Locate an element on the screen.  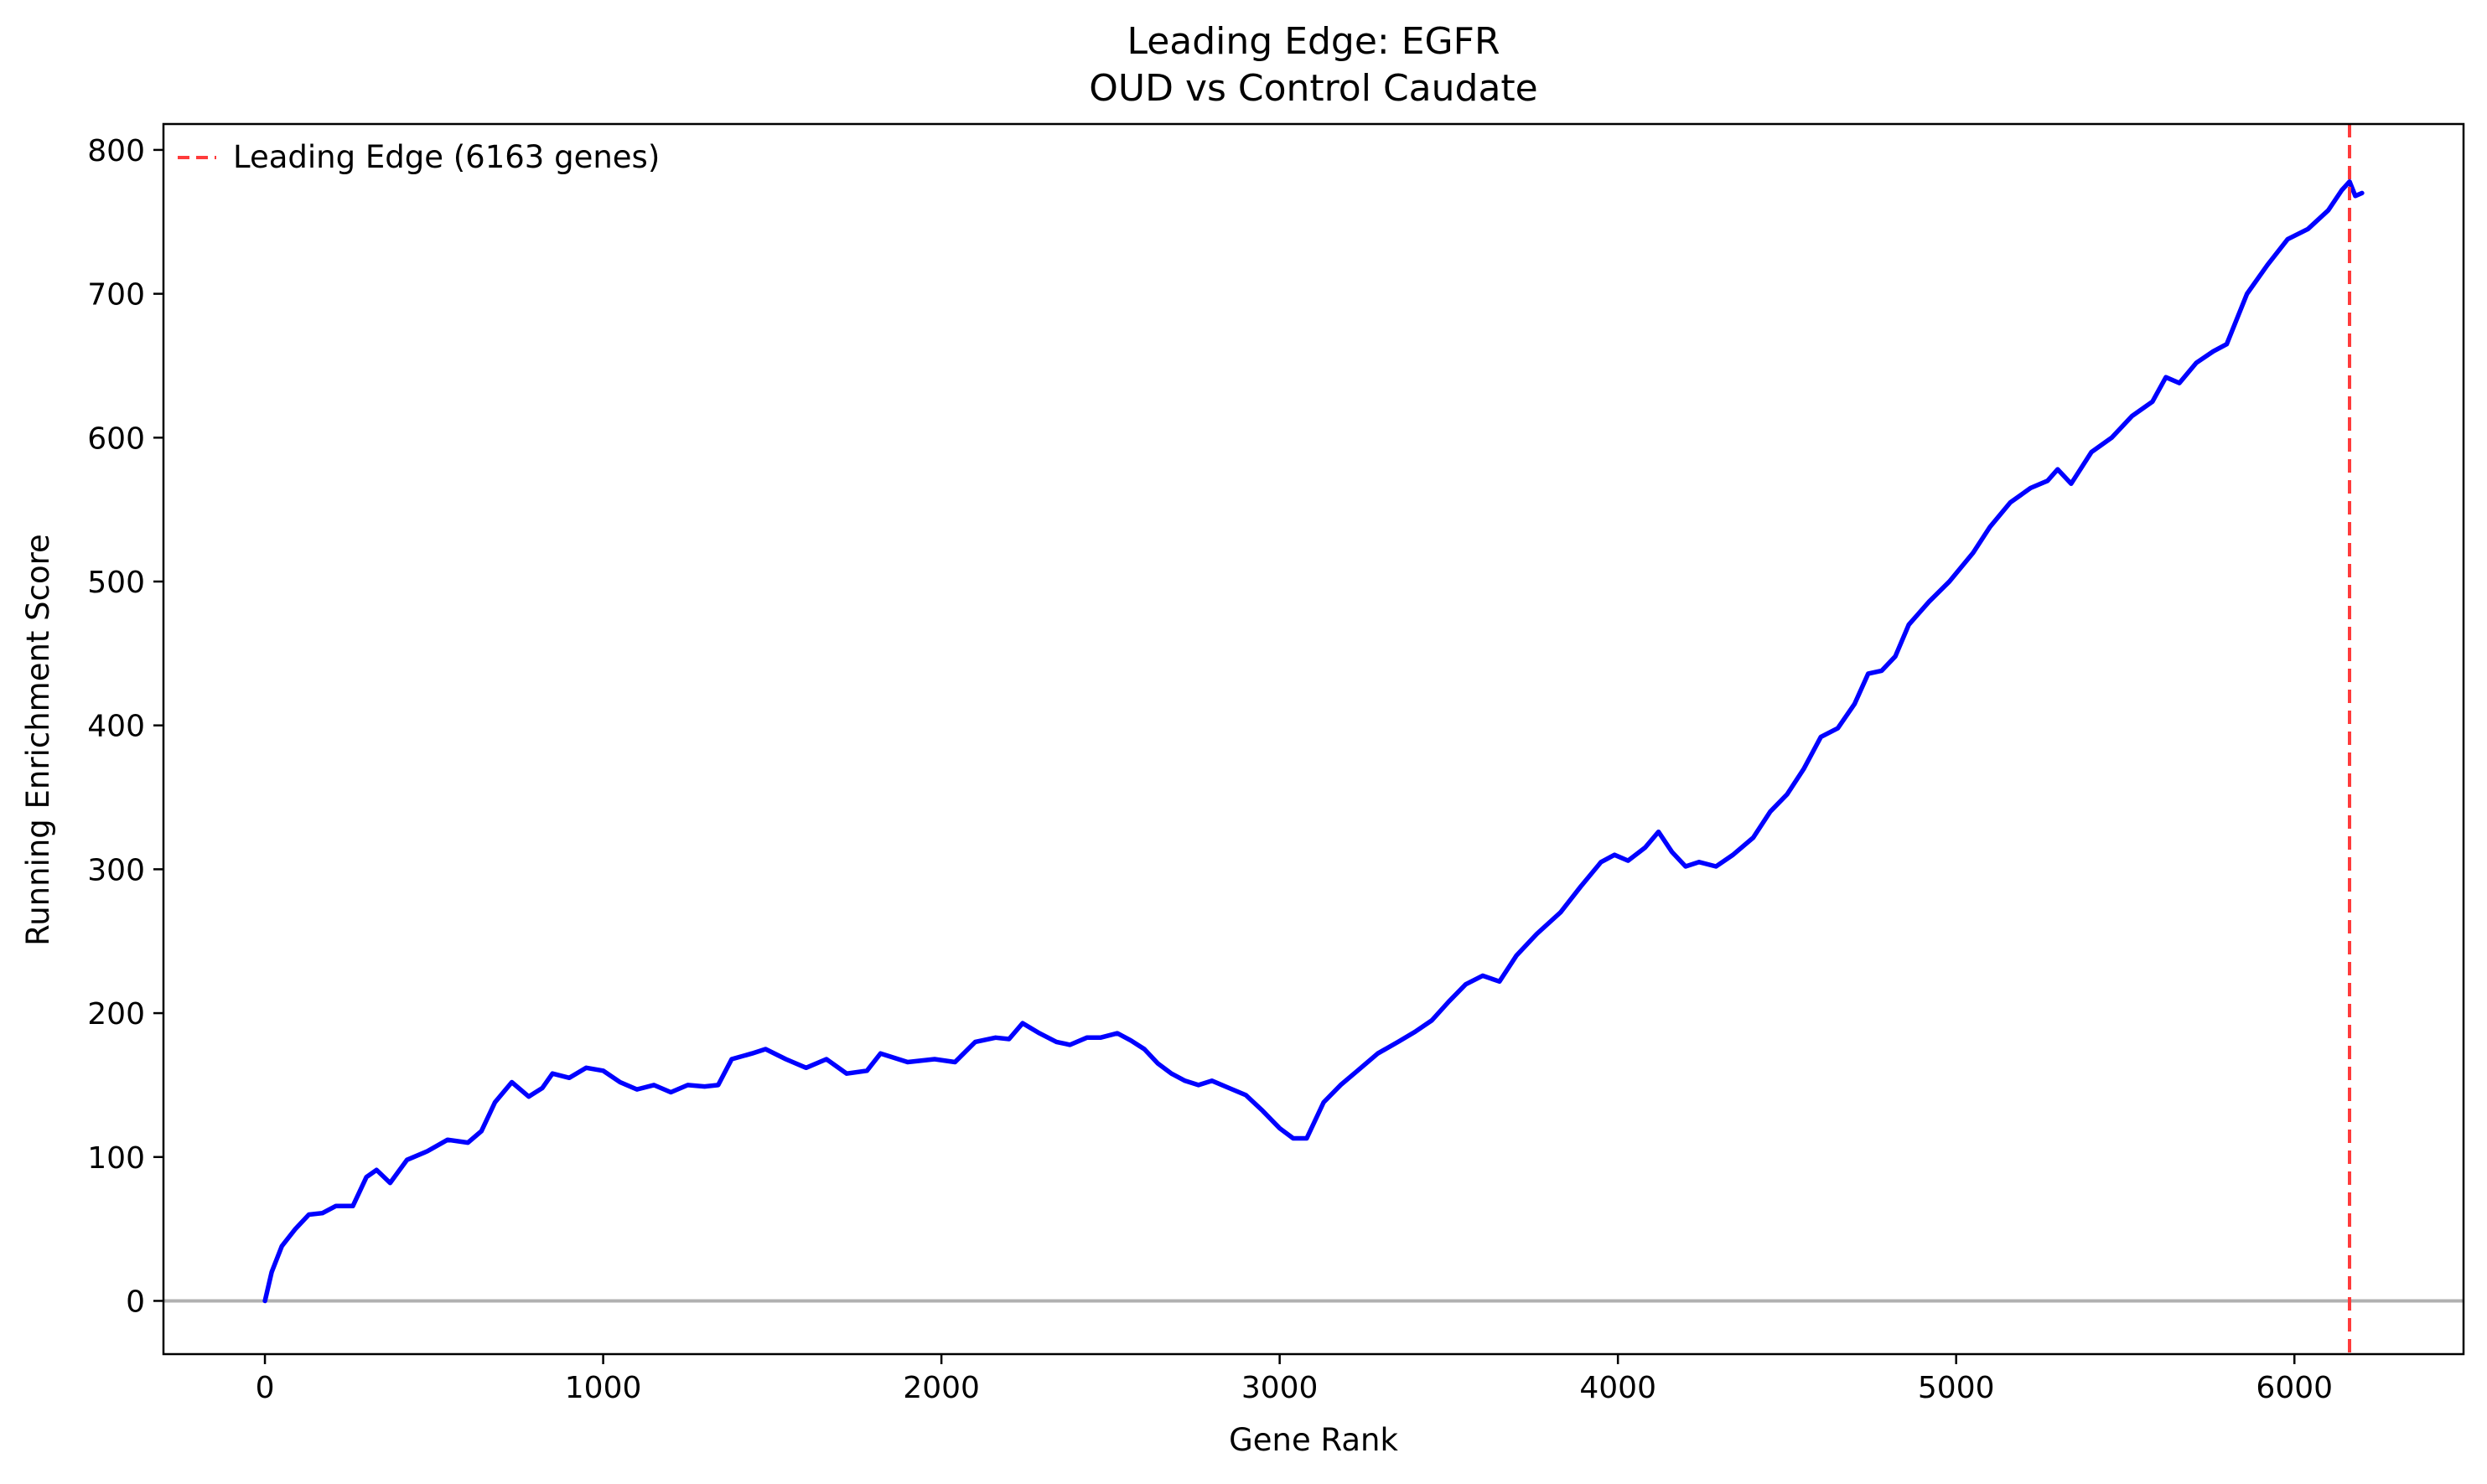
y-tick-label: 200 is located at coordinates (116, 1015).